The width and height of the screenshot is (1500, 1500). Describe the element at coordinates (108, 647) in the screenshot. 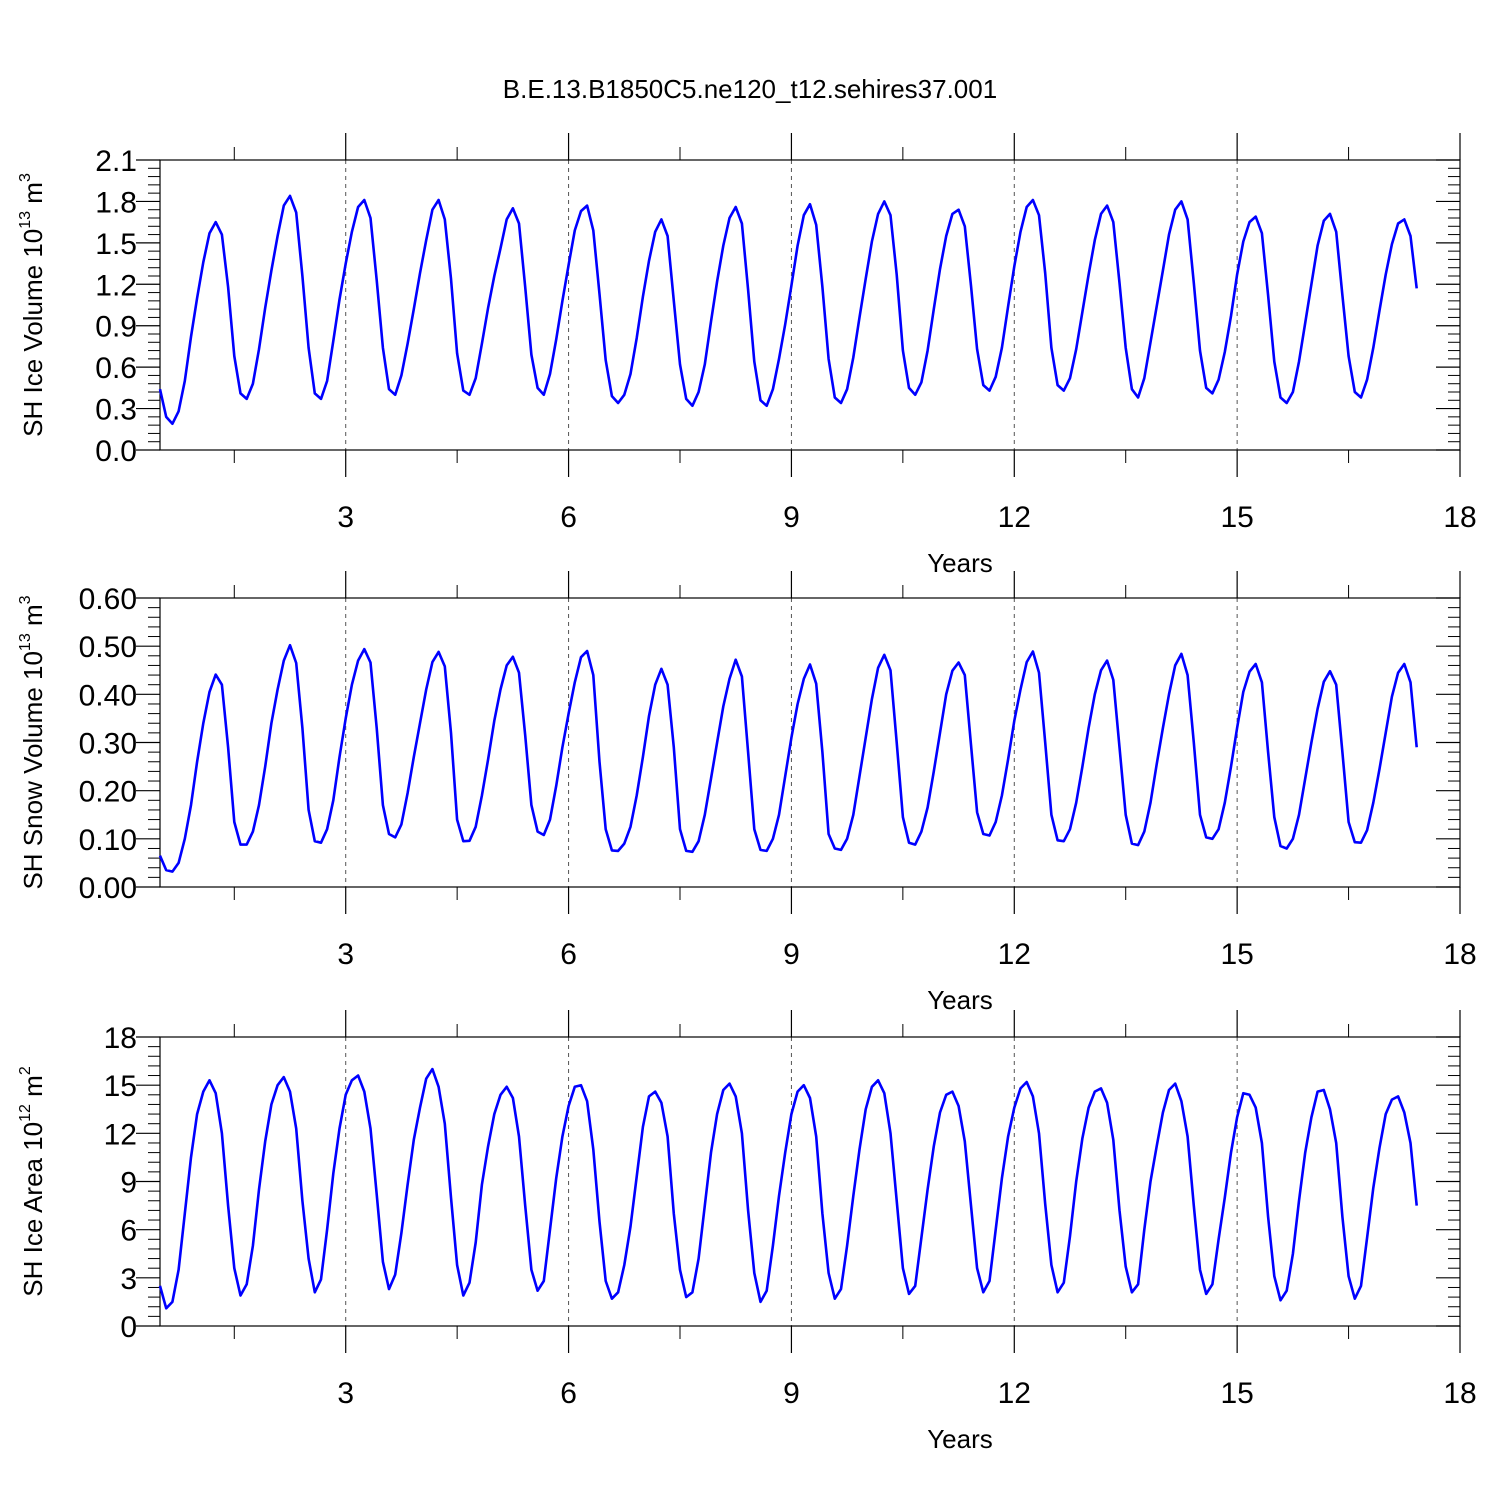

I see `y-tick-label: 0.50` at that location.